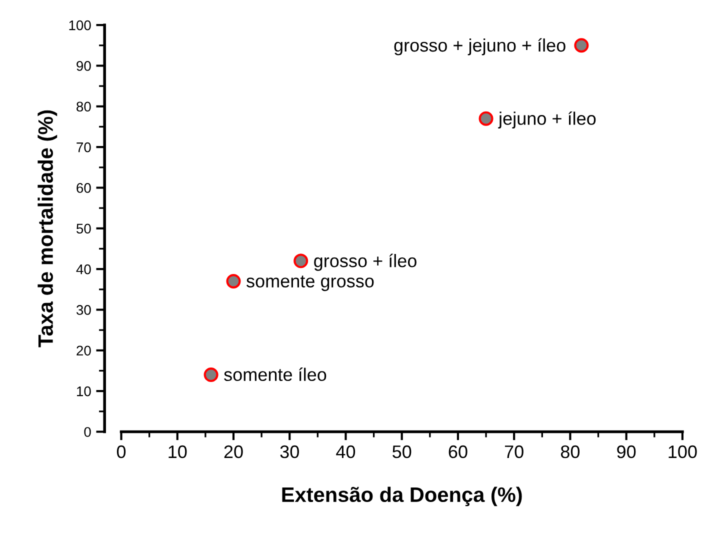 This screenshot has height=533, width=705. What do you see at coordinates (83, 107) in the screenshot?
I see `y-tick-label: 80` at bounding box center [83, 107].